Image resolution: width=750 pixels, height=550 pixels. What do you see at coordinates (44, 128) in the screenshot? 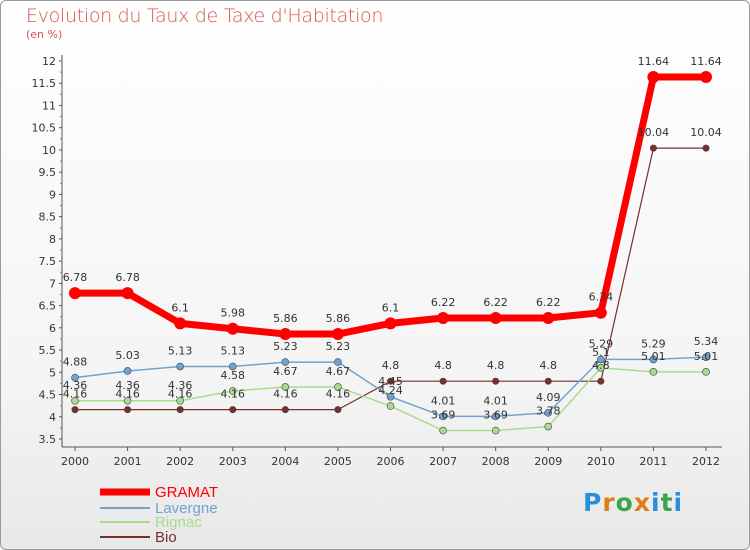
I see `y-tick-label: 10.5` at bounding box center [44, 128].